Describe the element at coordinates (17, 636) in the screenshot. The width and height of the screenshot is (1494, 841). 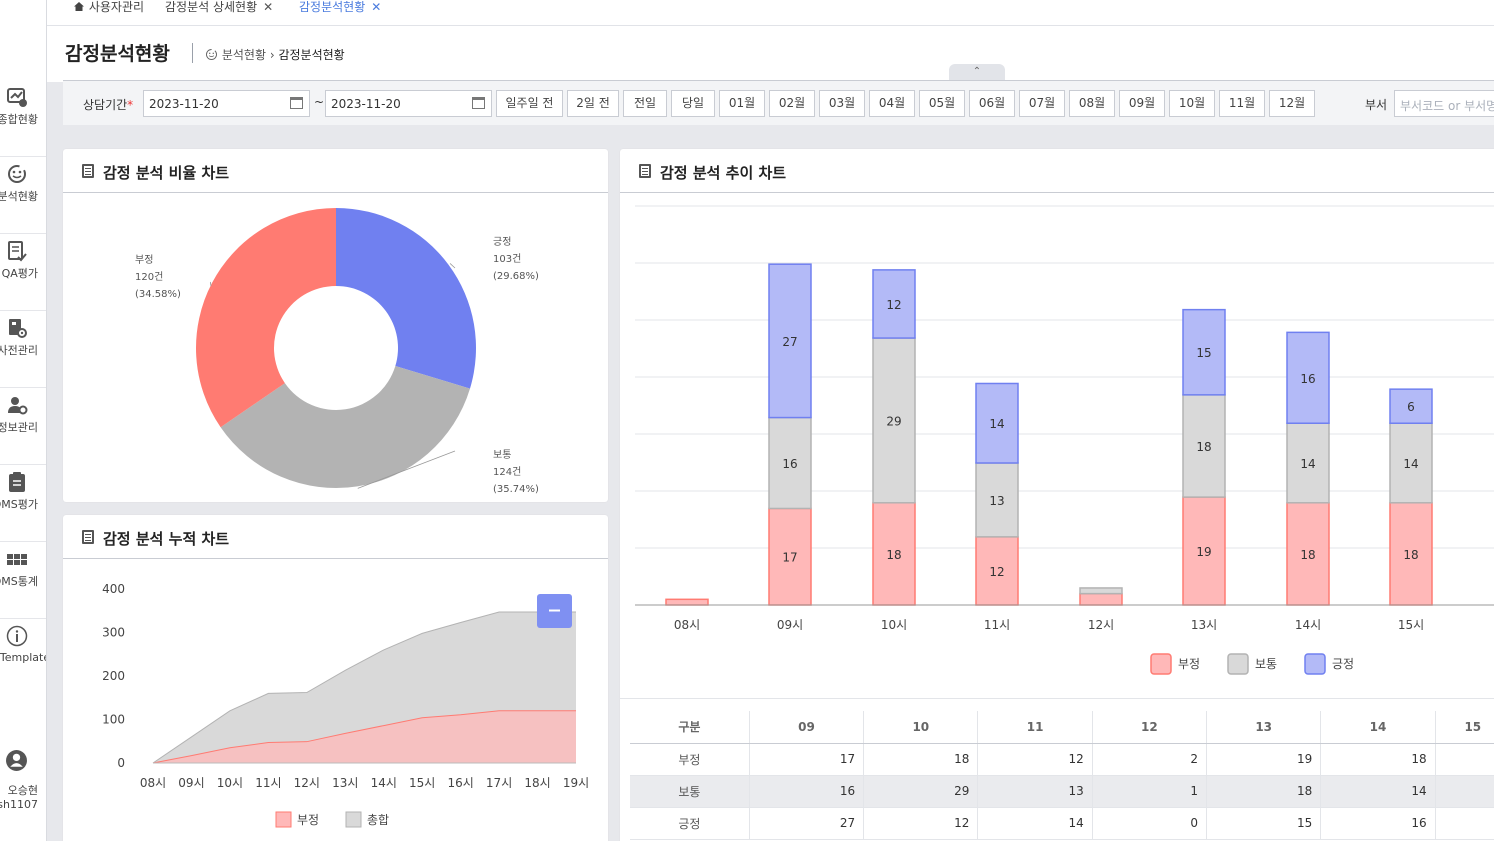
I see `info-icon` at that location.